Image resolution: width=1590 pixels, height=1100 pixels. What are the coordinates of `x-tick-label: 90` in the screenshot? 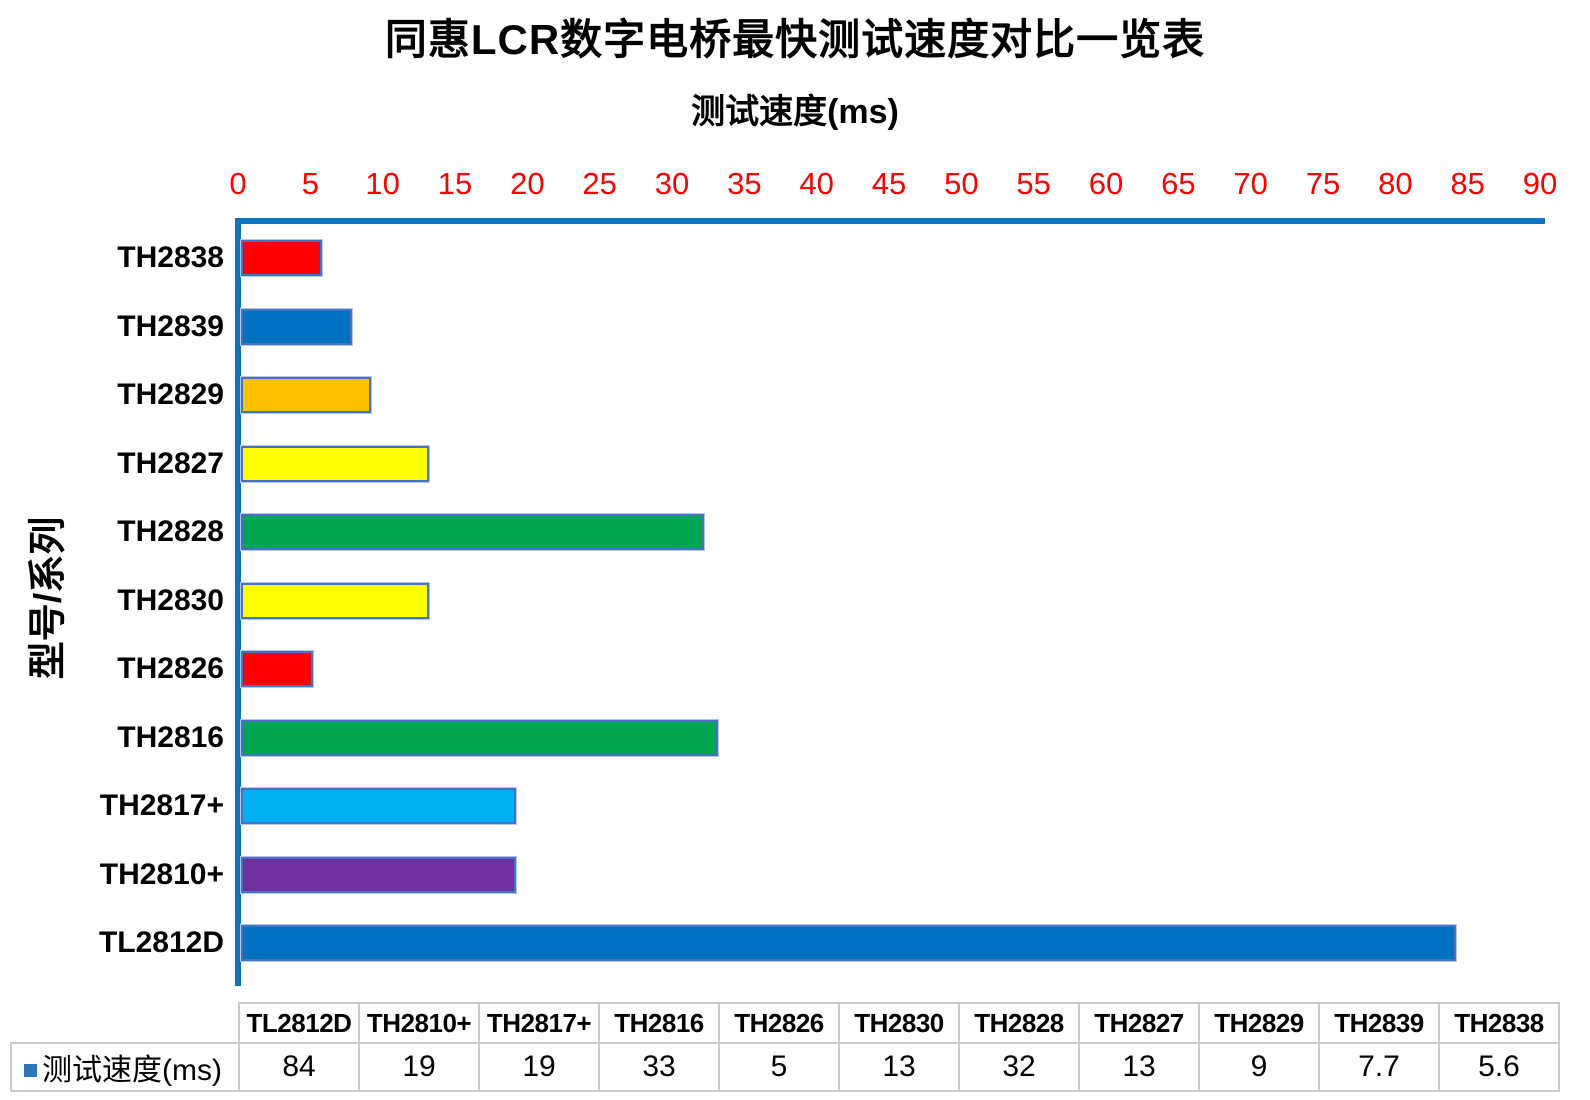 It's located at (1540, 183).